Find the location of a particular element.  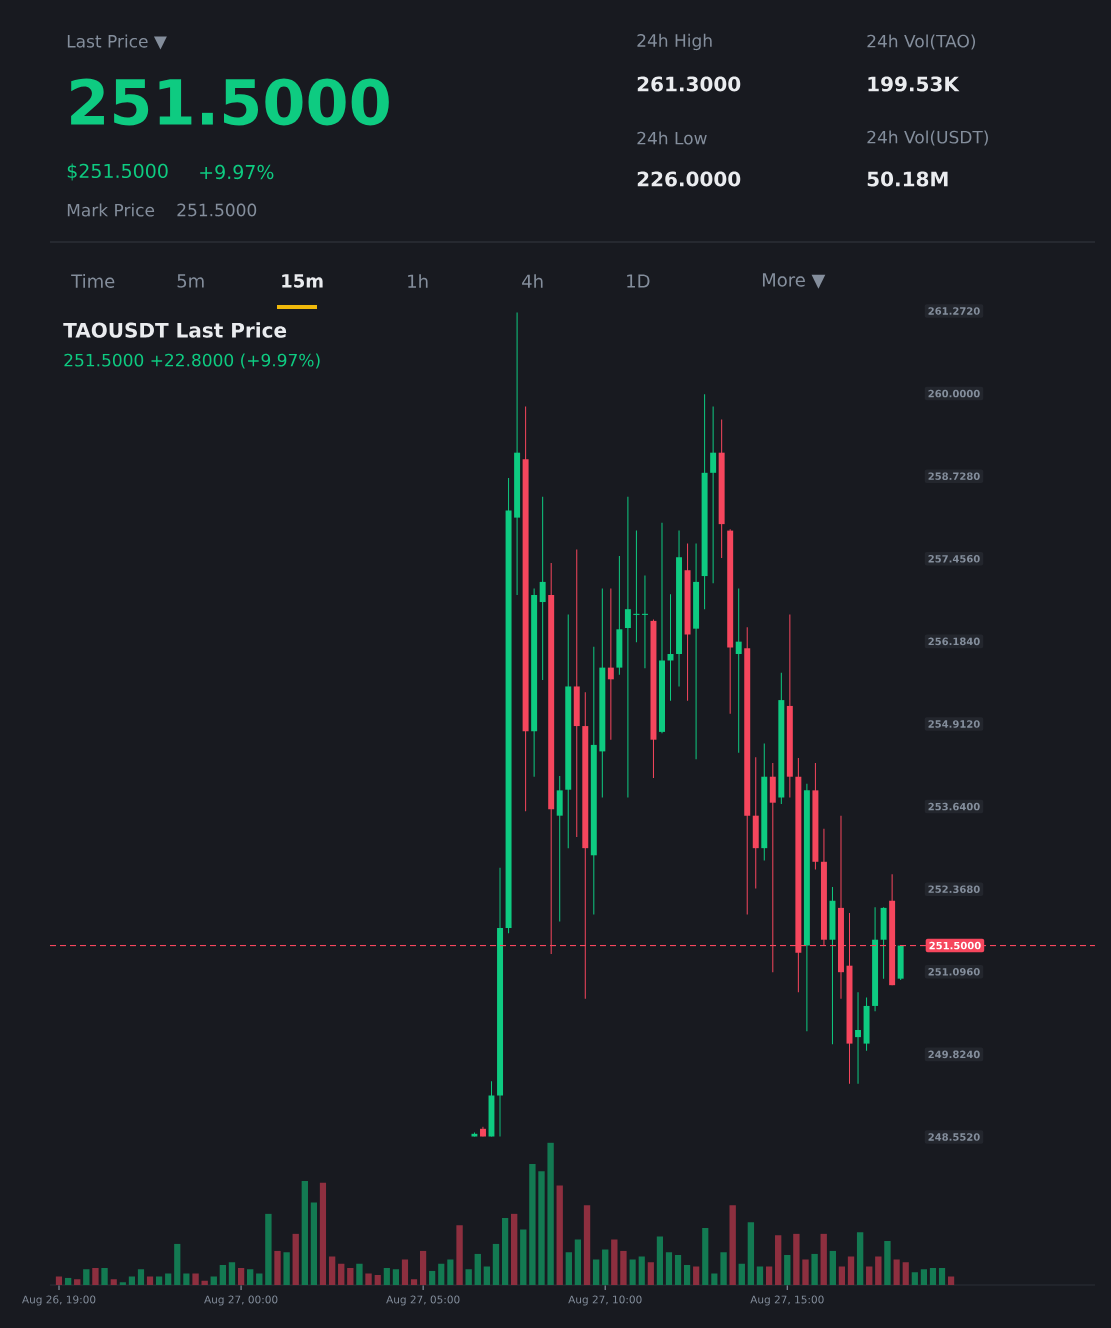

text: 24h High is located at coordinates (674, 42).